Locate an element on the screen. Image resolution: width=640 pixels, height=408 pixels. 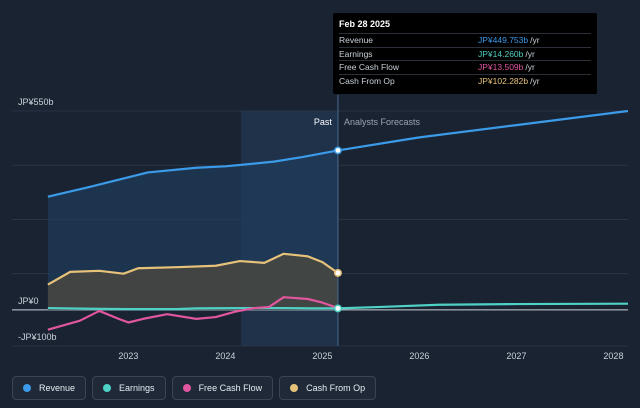
forecast-label: Analysts Forecasts is located at coordinates (382, 122).